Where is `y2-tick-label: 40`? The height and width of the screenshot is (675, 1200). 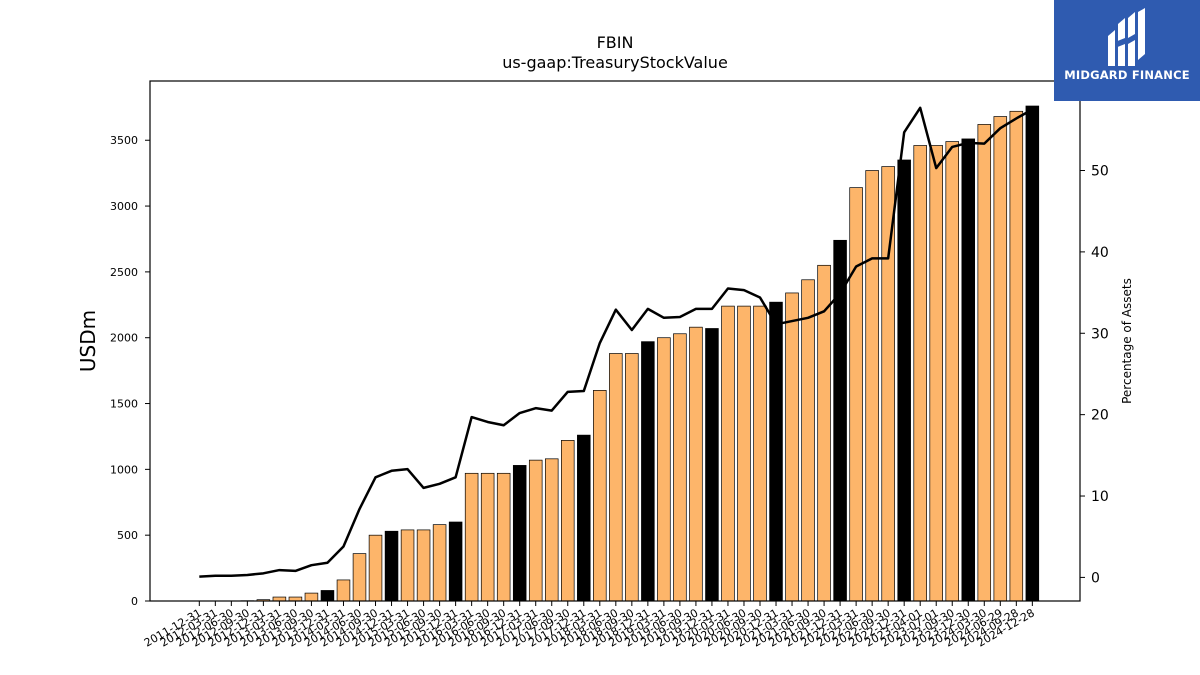
y2-tick-label: 40 is located at coordinates (1100, 253).